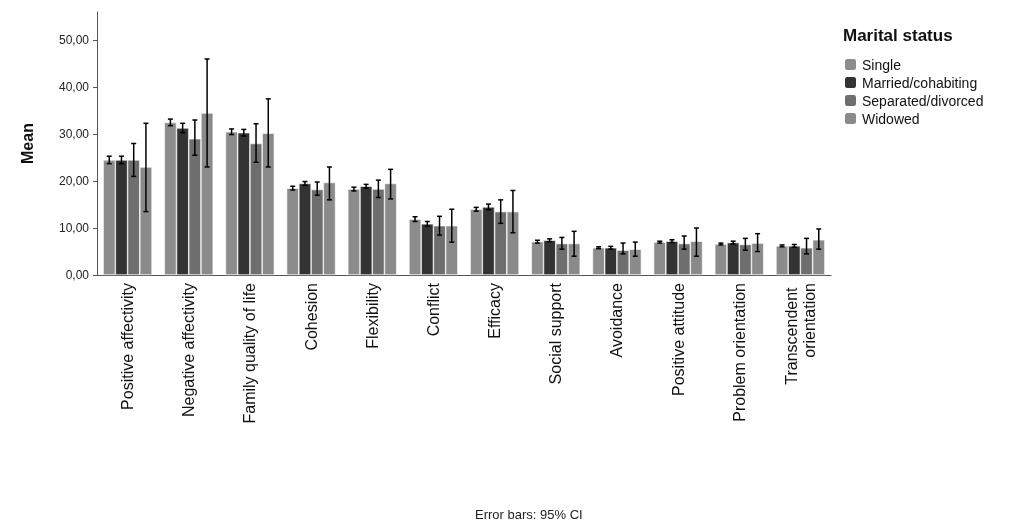 Image resolution: width=1031 pixels, height=530 pixels. I want to click on x-tick-label: Family quality of life, so click(250, 353).